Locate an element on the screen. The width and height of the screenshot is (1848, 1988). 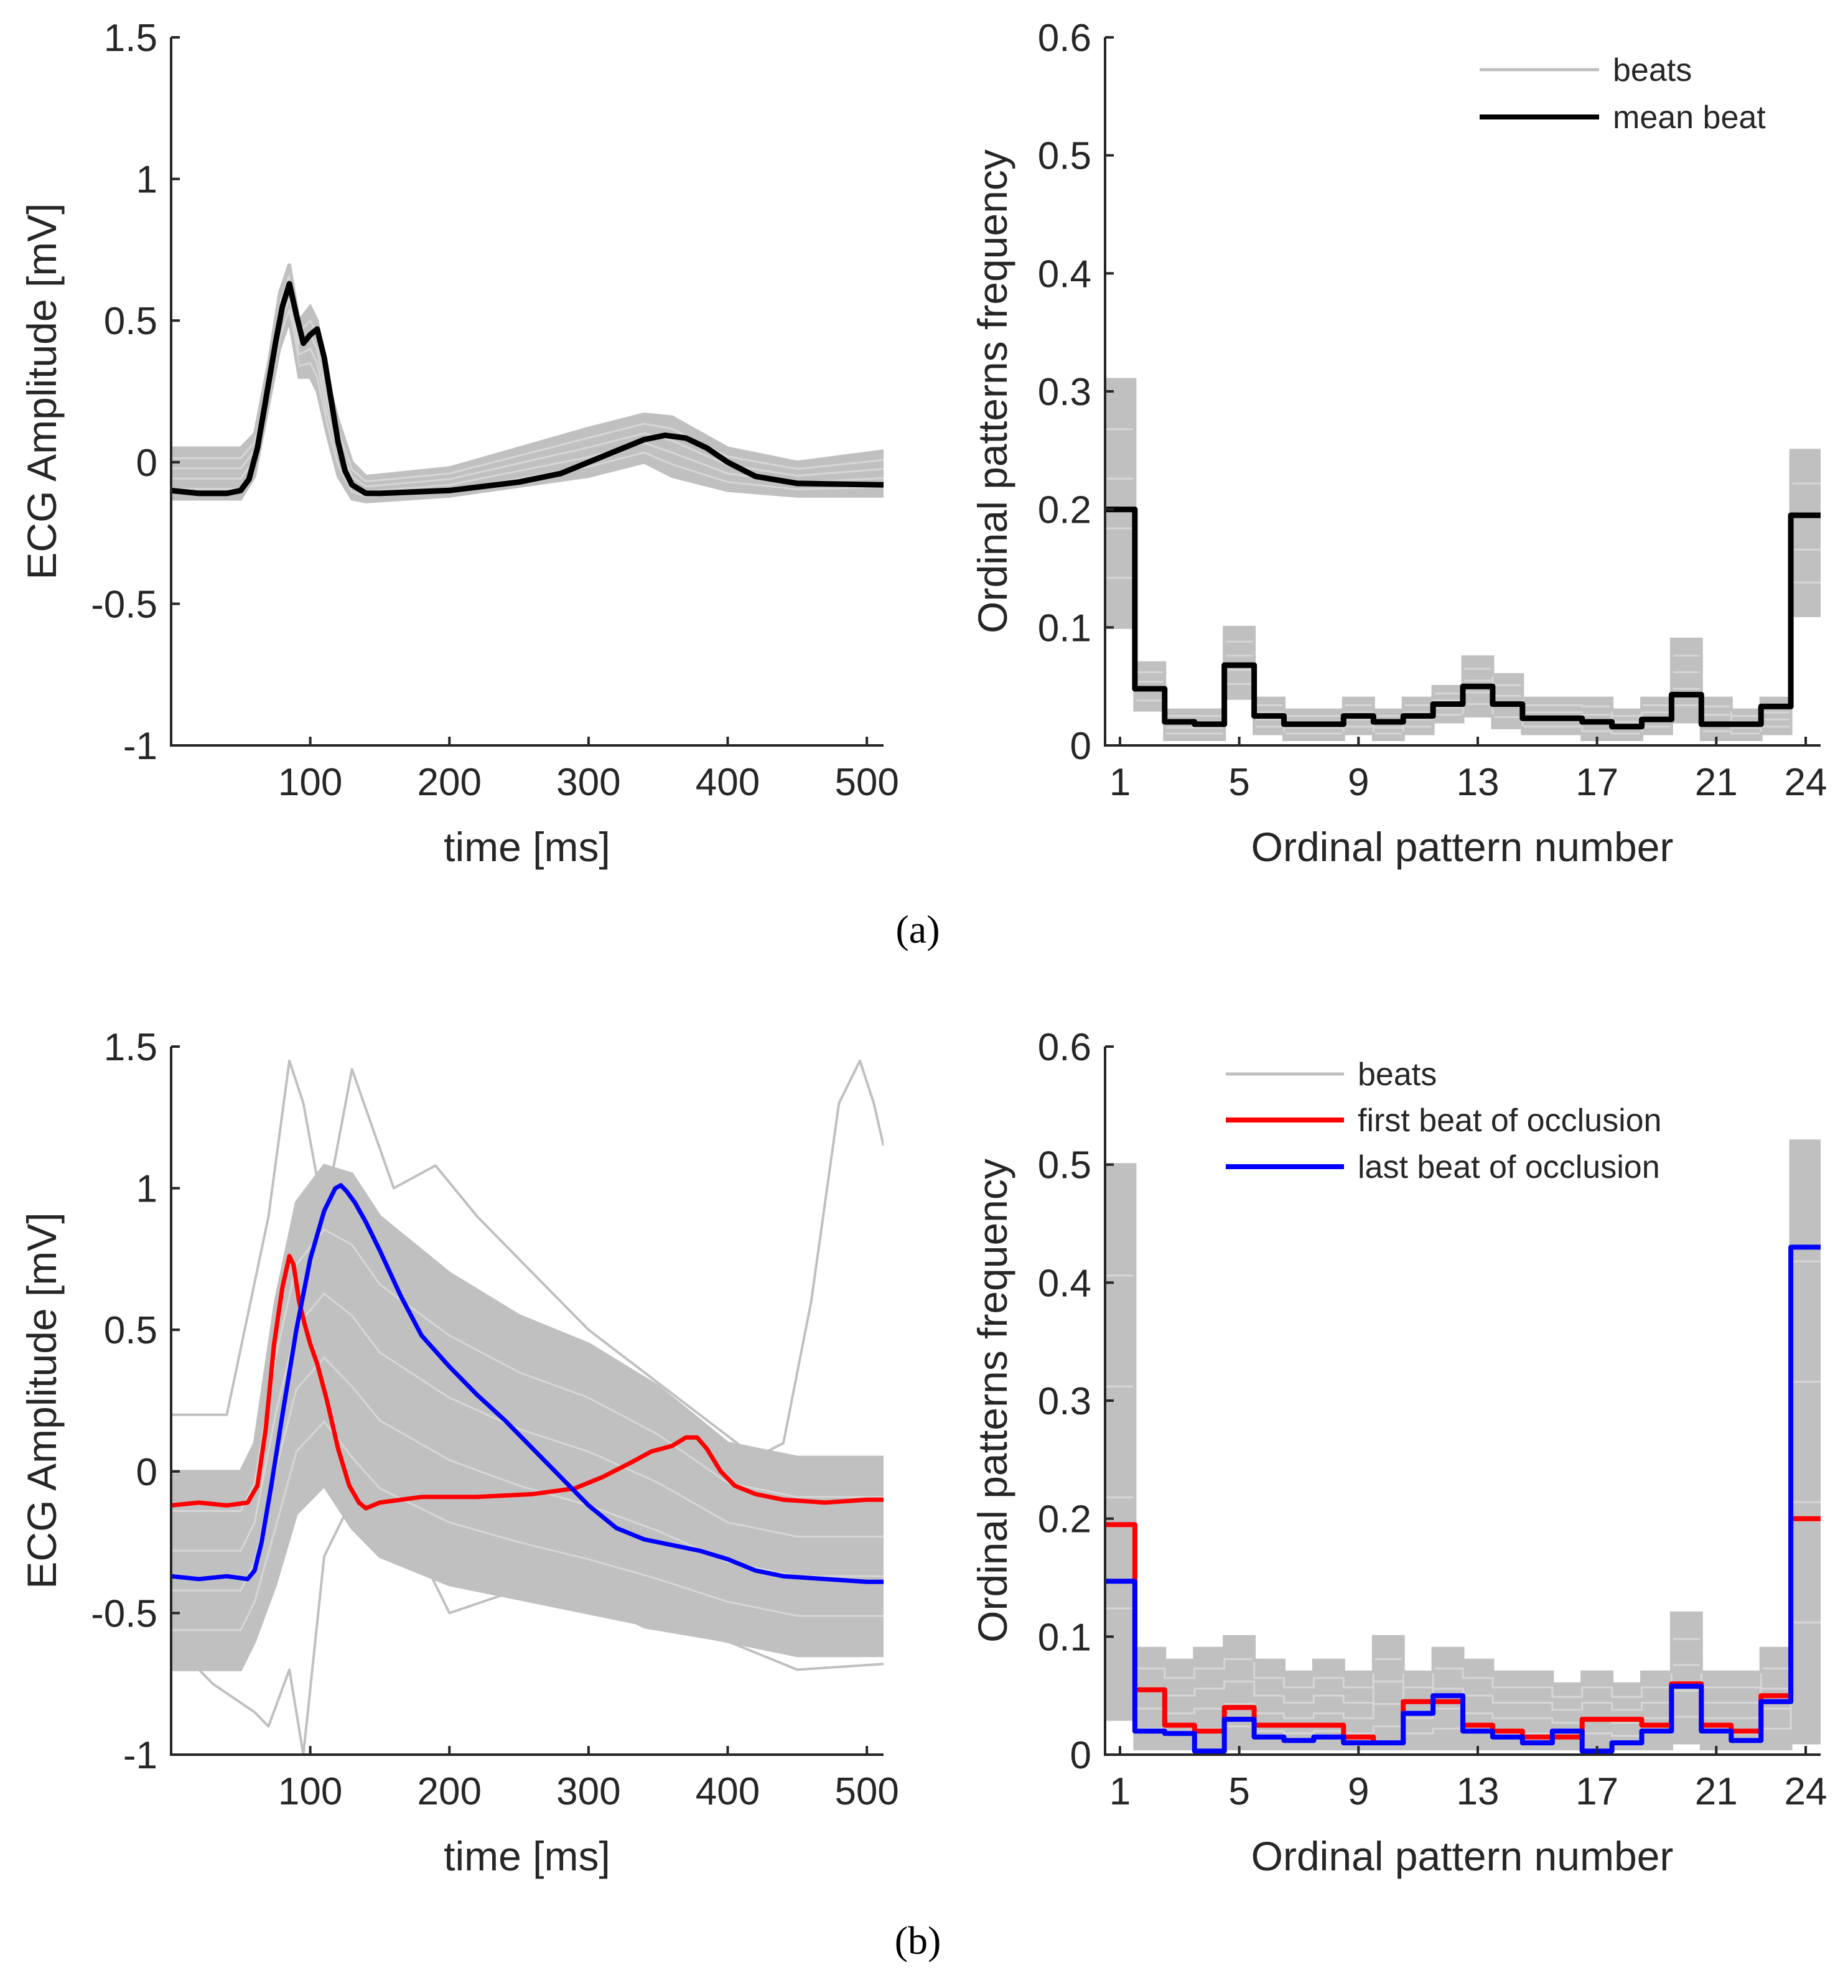
a-op-xtick-label-5: 5 is located at coordinates (1238, 782).